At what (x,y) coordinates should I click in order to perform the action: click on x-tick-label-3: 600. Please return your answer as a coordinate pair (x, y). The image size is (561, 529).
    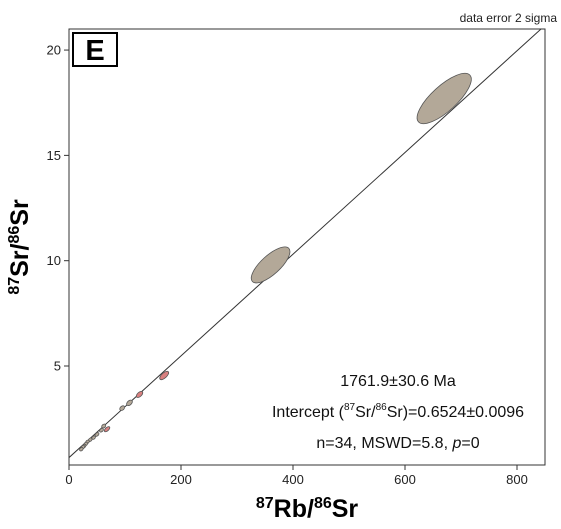
    Looking at the image, I should click on (405, 479).